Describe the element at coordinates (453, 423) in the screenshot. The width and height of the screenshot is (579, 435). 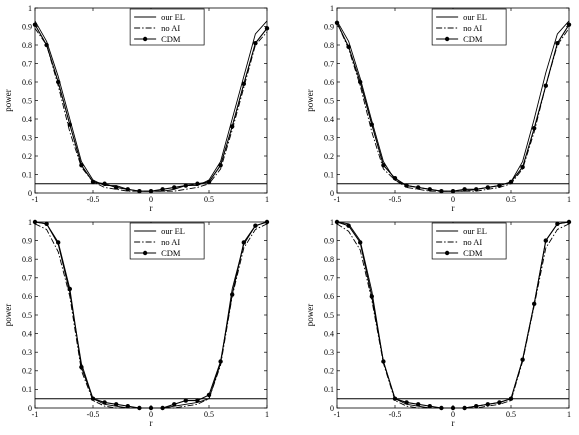
I see `x-axis-label: r` at that location.